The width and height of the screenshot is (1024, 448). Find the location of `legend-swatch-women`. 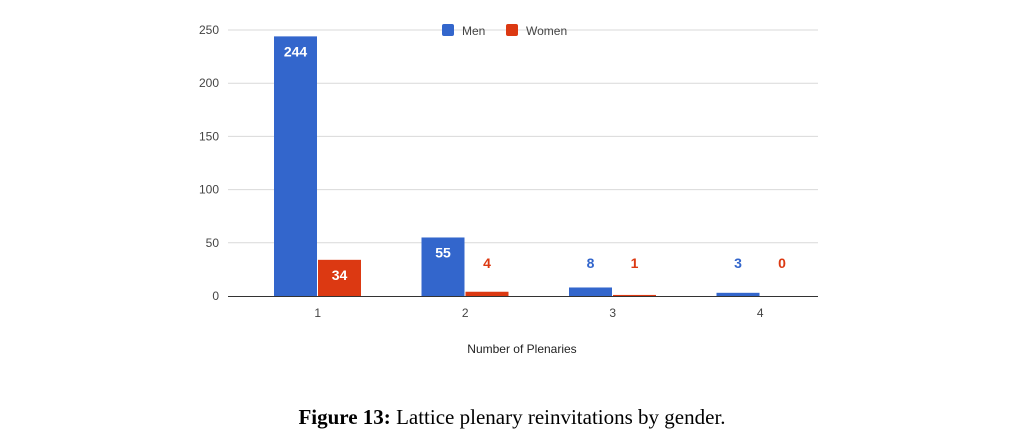

legend-swatch-women is located at coordinates (512, 30).